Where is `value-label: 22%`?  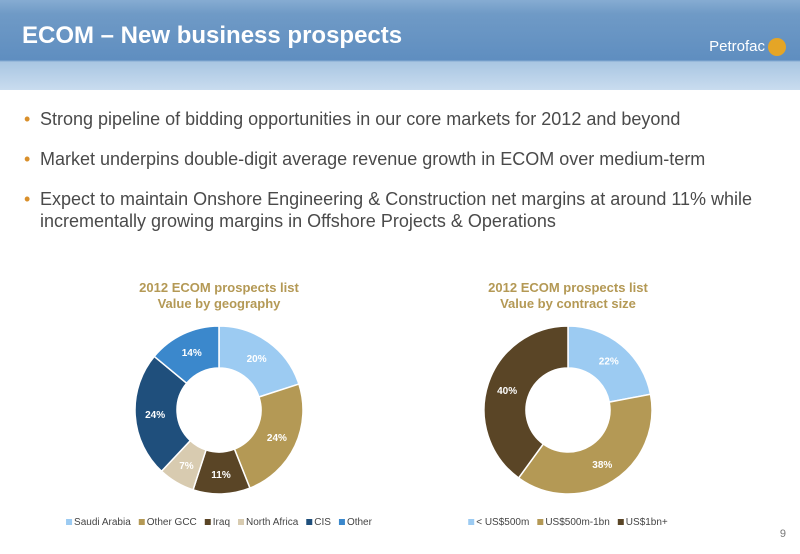 value-label: 22% is located at coordinates (609, 362).